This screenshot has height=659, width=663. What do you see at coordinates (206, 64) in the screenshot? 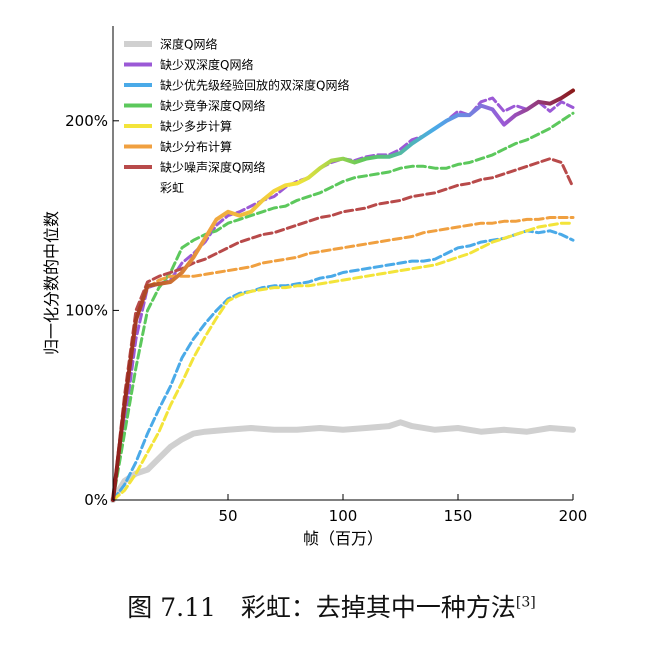
I see `legend-label-1: 缺少双深度Q网络` at bounding box center [206, 64].